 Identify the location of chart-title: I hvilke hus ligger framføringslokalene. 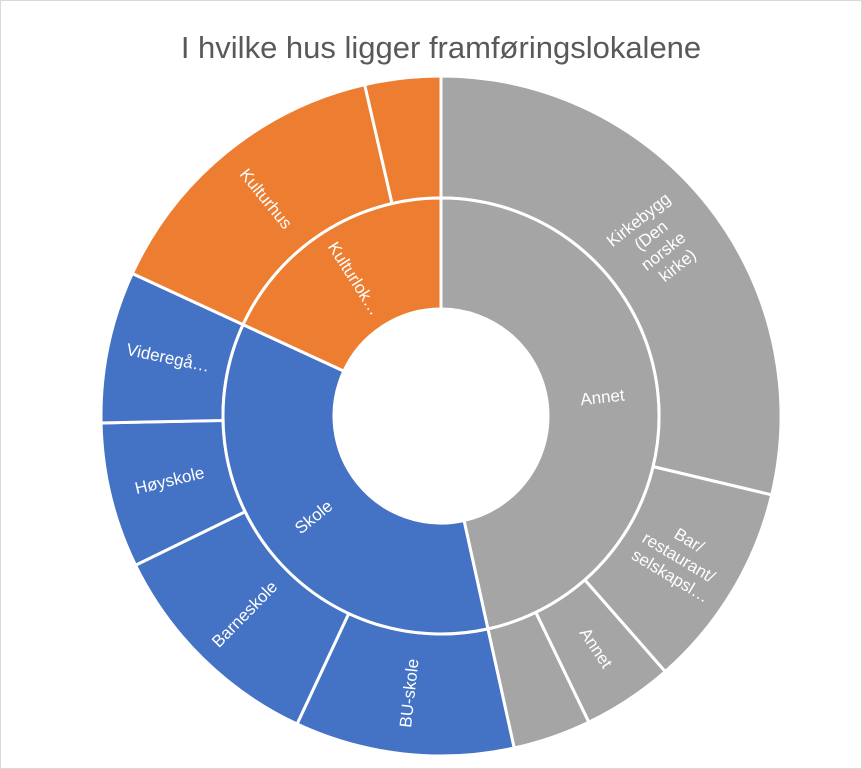
(441, 47).